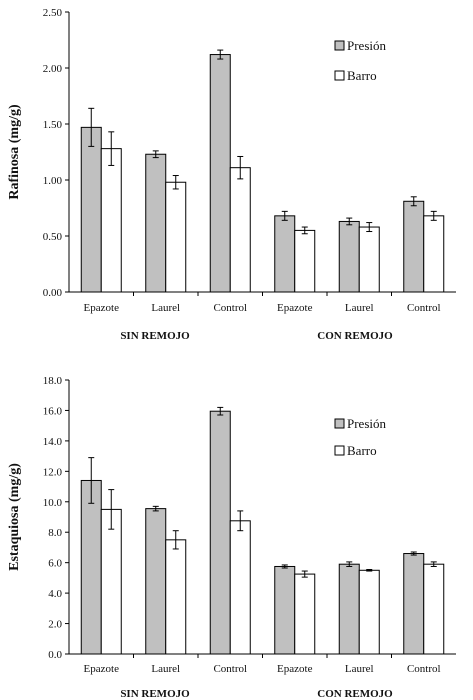  I want to click on y-tick-label: 12.0, so click(53, 472).